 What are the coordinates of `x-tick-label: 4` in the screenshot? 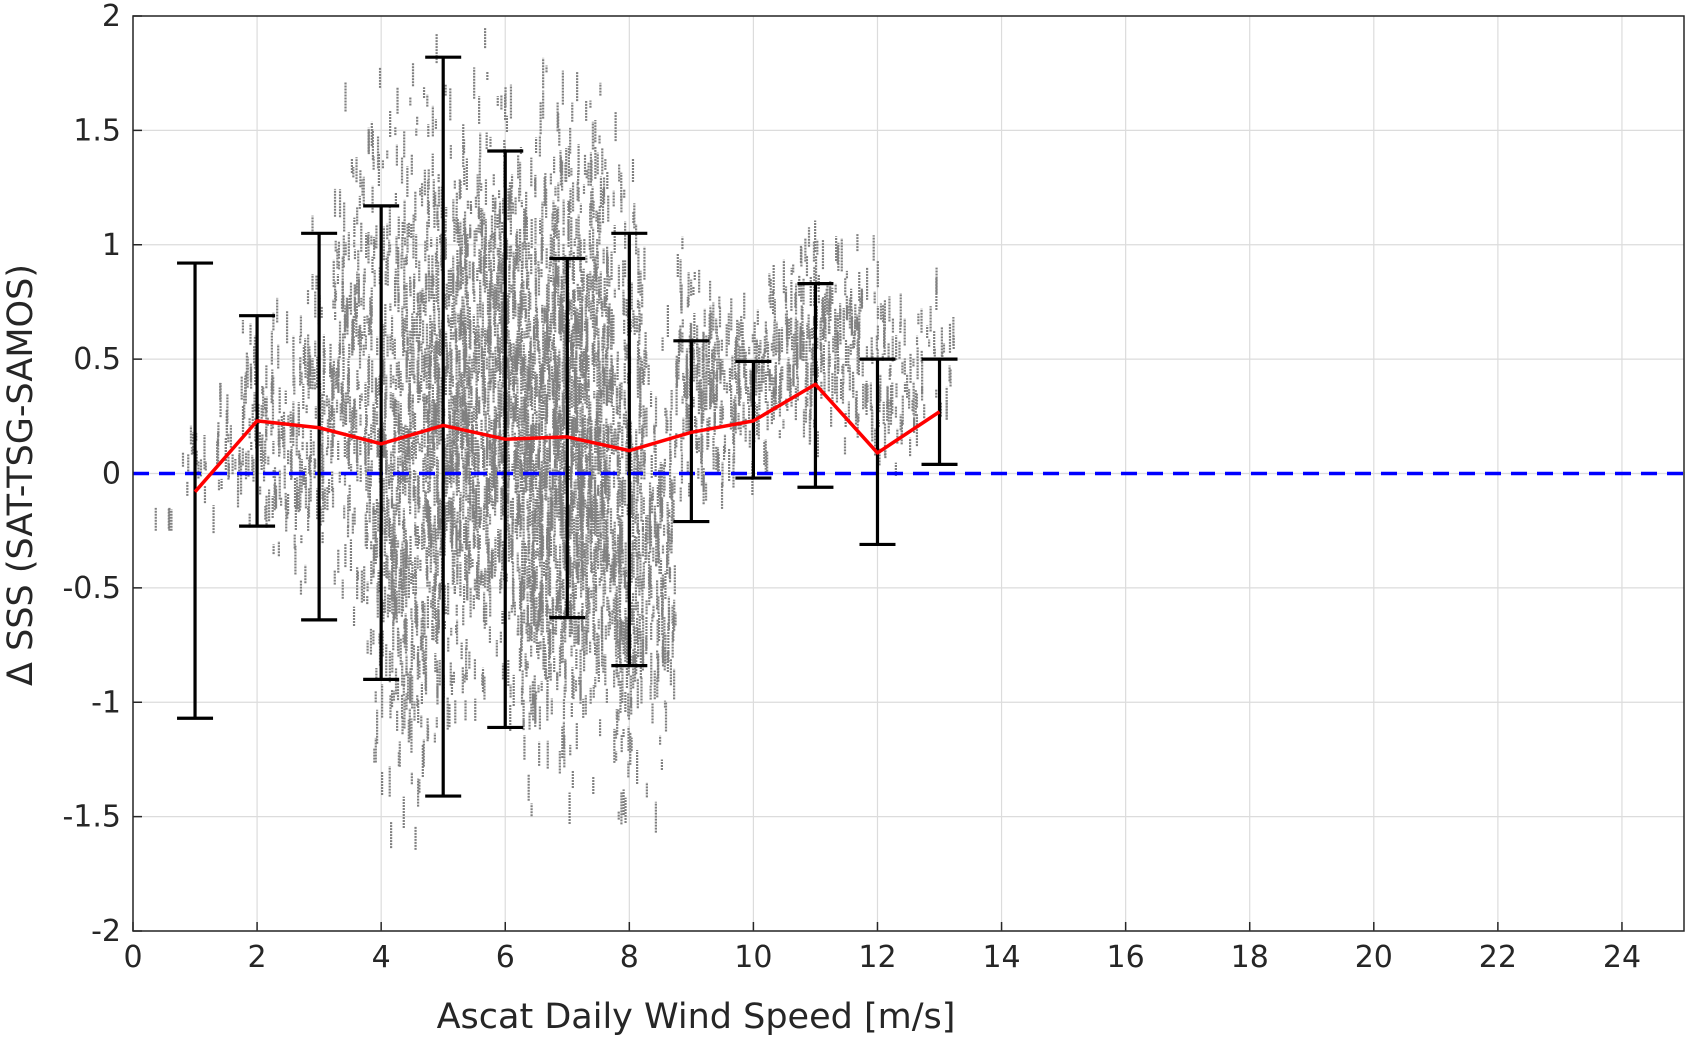 It's located at (381, 957).